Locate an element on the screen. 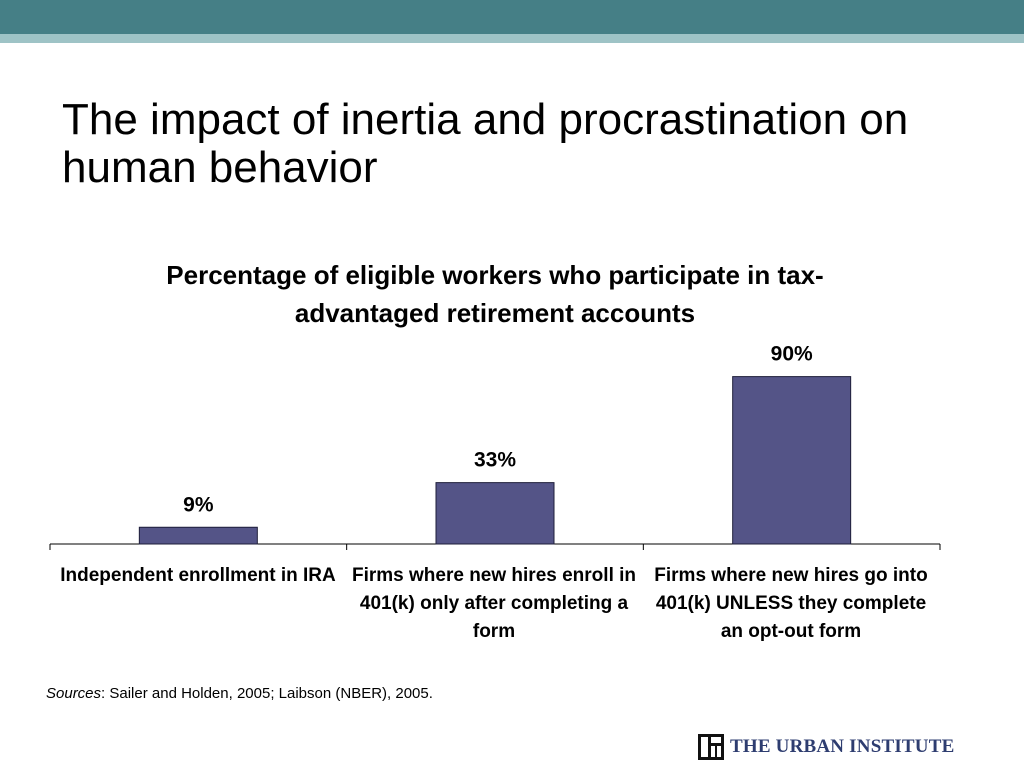 The height and width of the screenshot is (768, 1024). logo-text: THE URBAN INSTITUTE is located at coordinates (842, 746).